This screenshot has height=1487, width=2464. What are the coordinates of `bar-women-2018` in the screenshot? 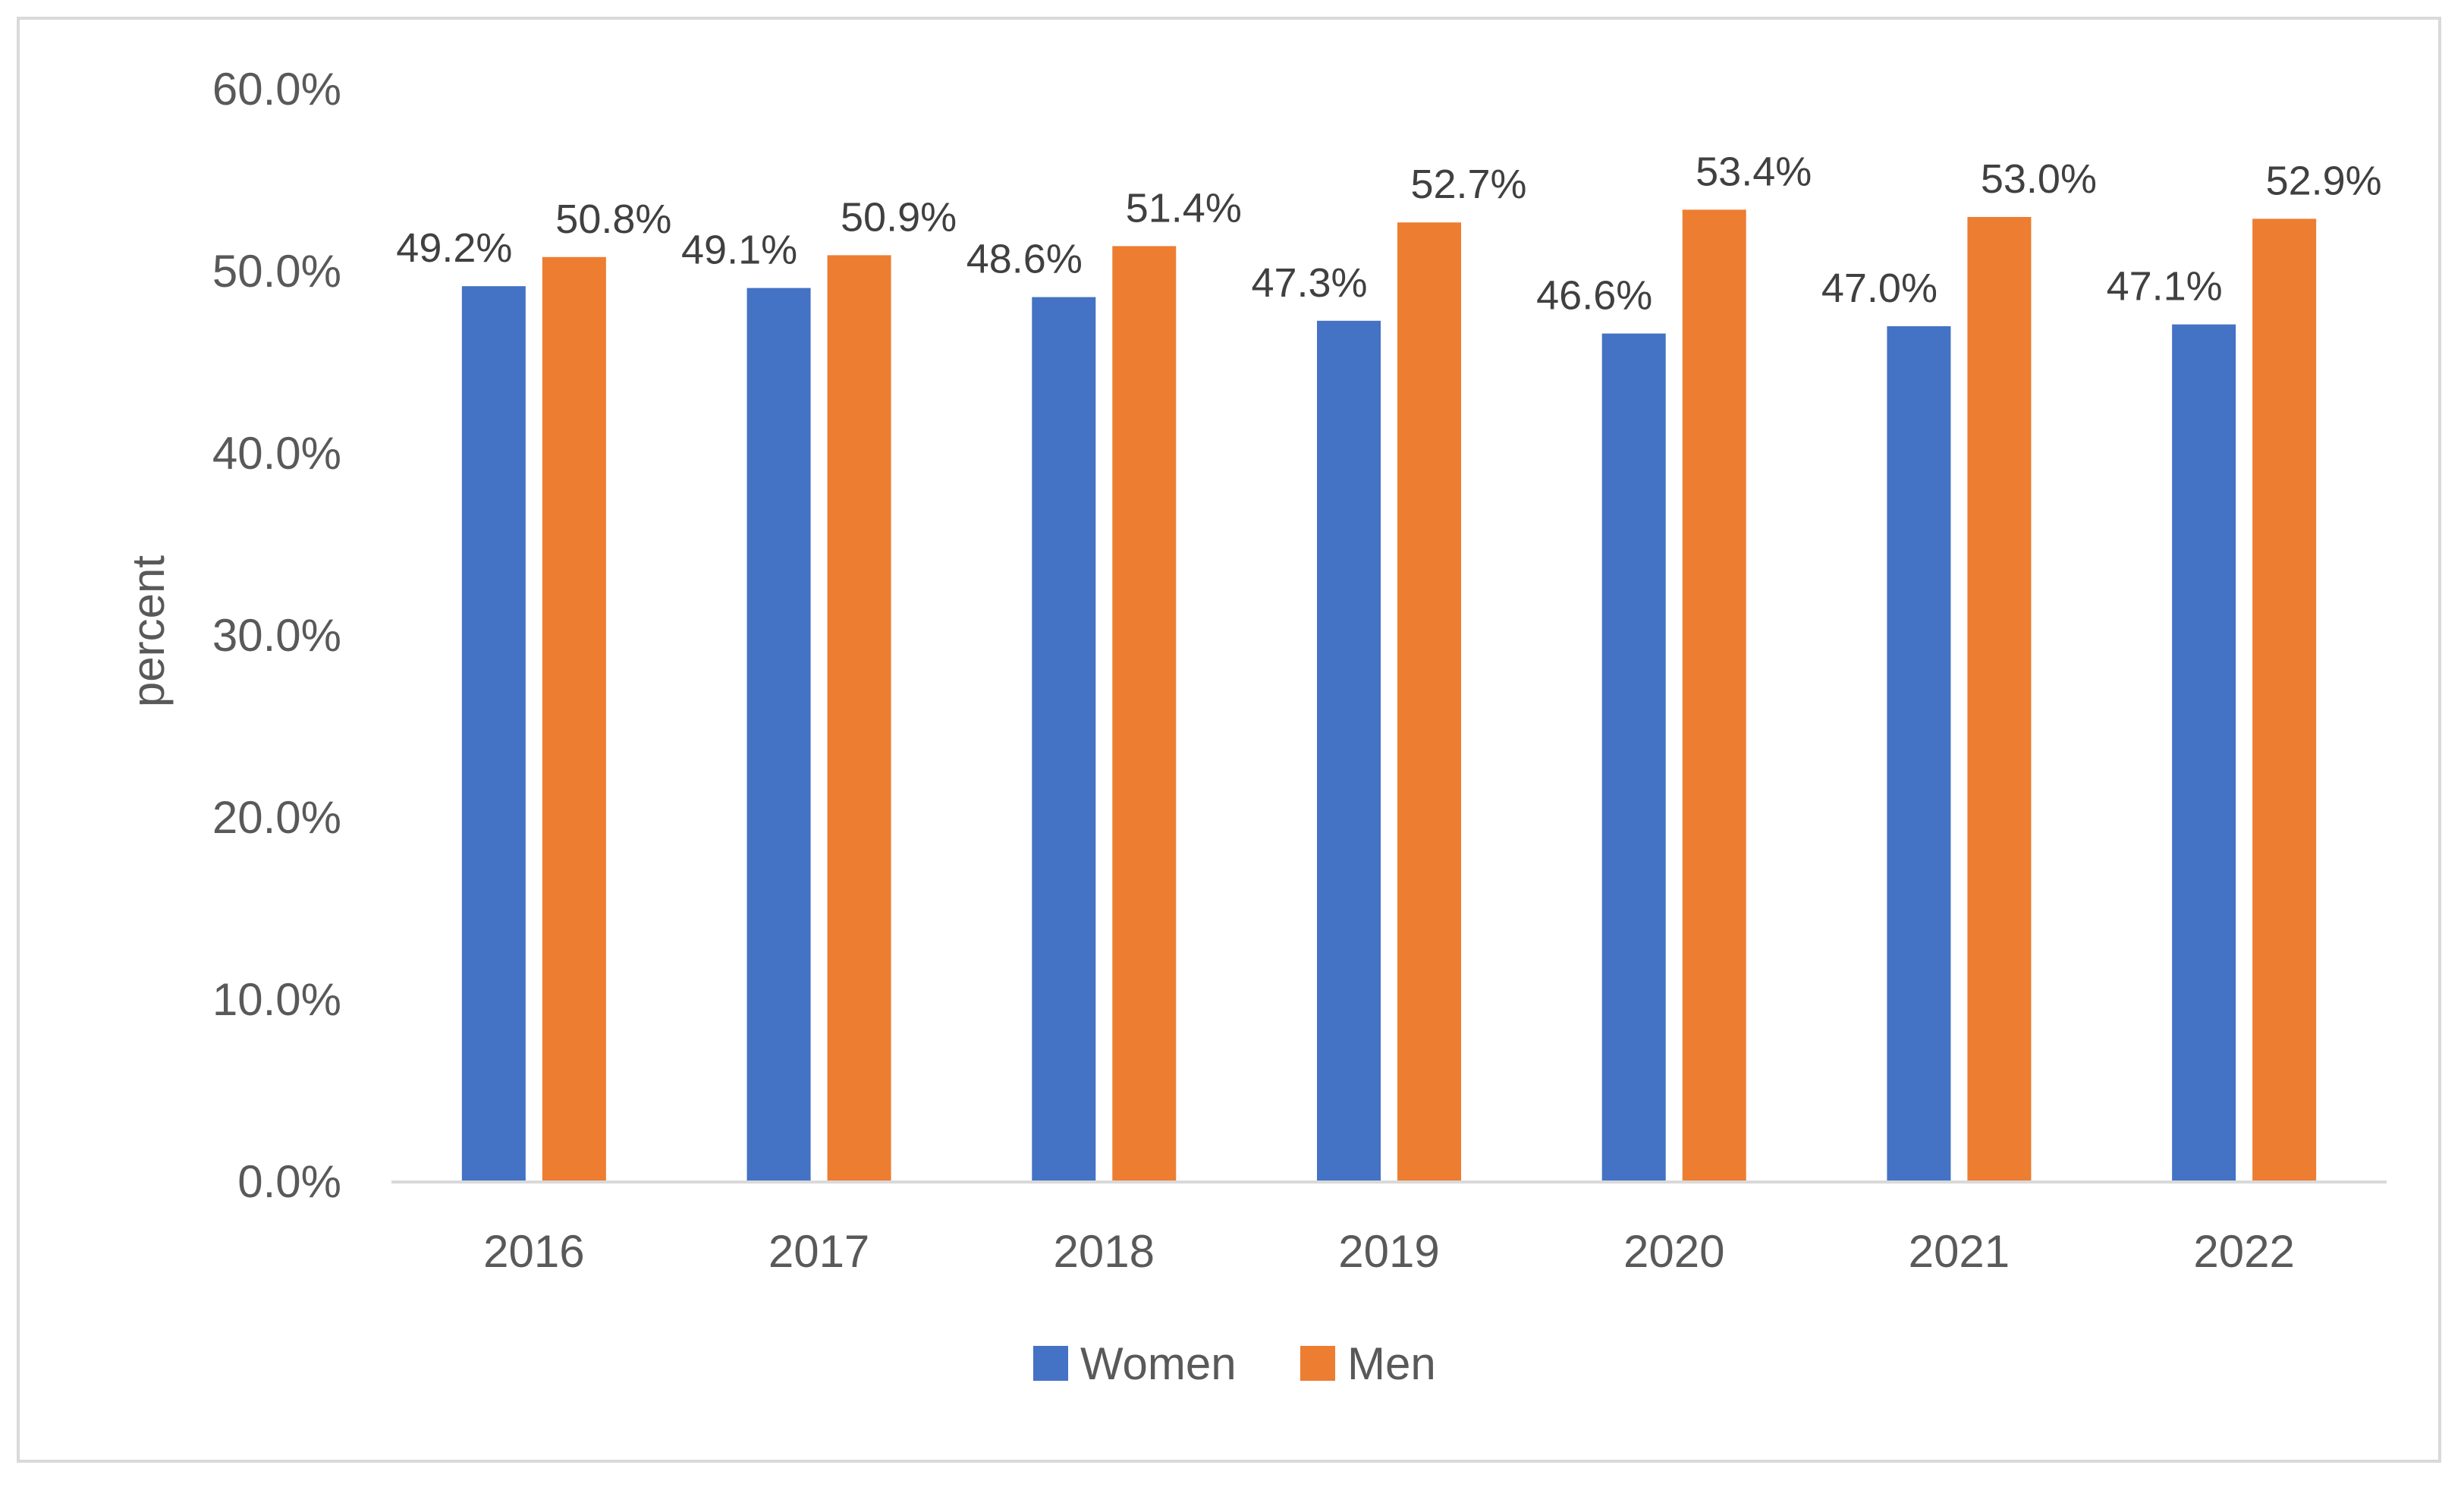 It's located at (1064, 740).